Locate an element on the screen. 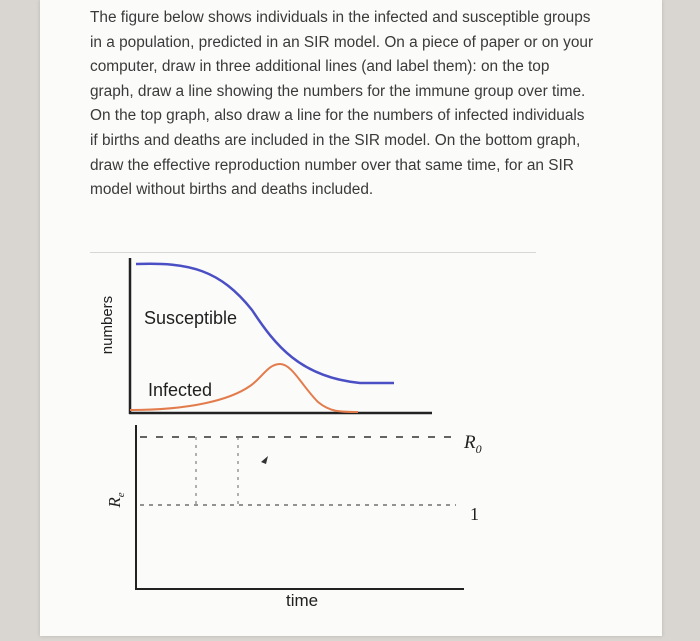  one-label: 1 is located at coordinates (474, 514).